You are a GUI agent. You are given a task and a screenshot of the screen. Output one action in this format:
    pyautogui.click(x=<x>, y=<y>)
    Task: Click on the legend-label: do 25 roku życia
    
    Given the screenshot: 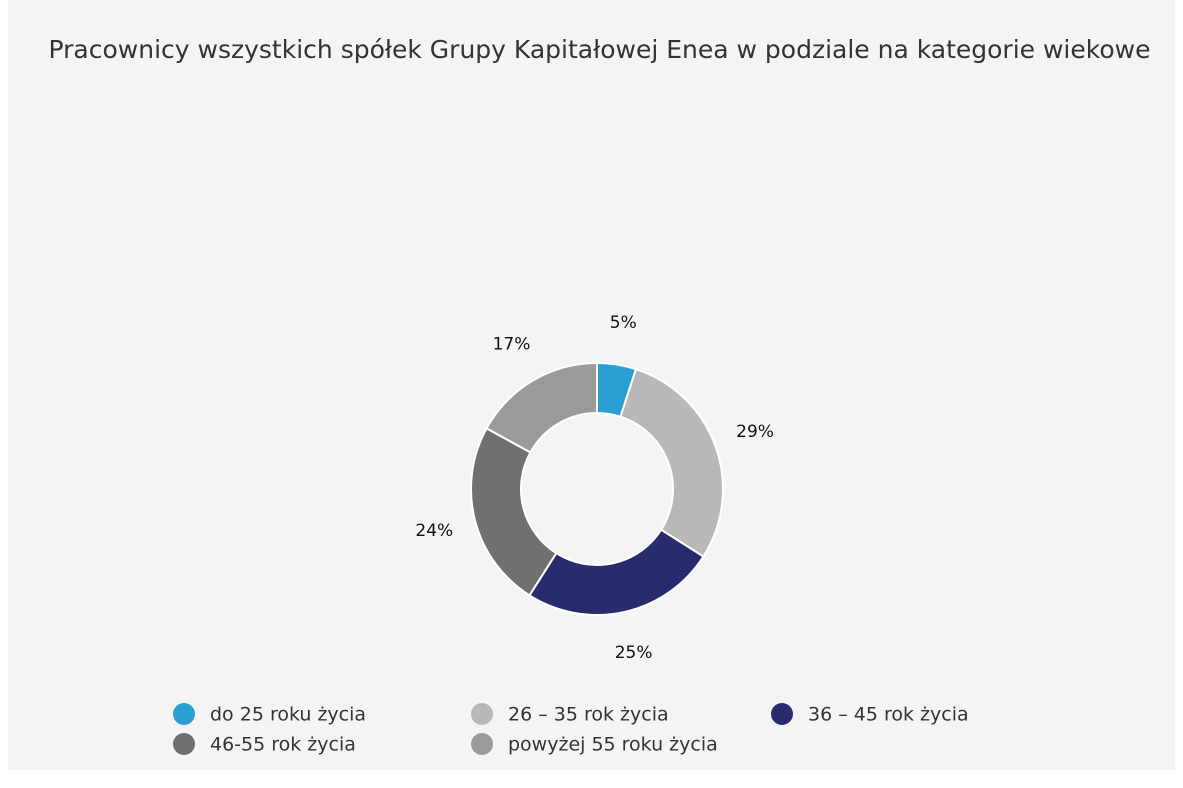 What is the action you would take?
    pyautogui.click(x=288, y=715)
    